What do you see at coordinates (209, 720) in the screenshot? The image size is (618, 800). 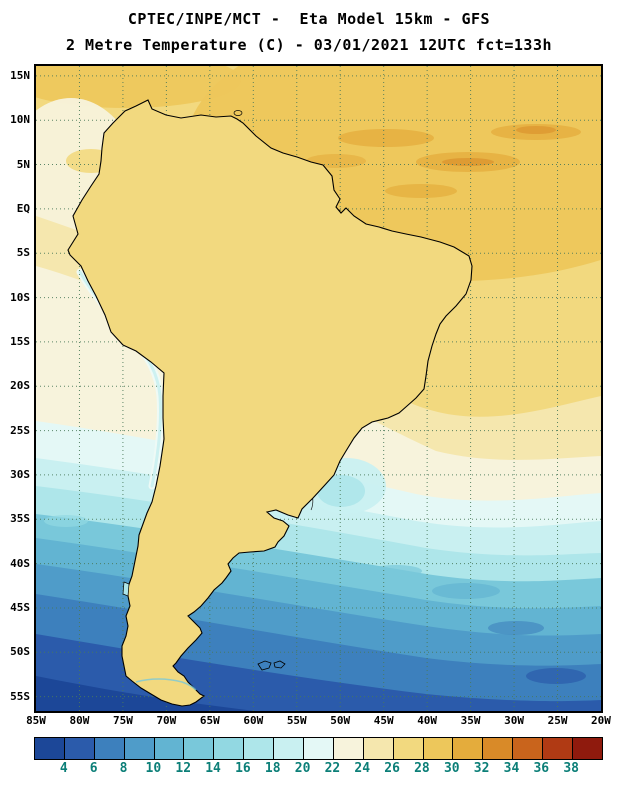 I see `lon-label-65W: 65W` at bounding box center [209, 720].